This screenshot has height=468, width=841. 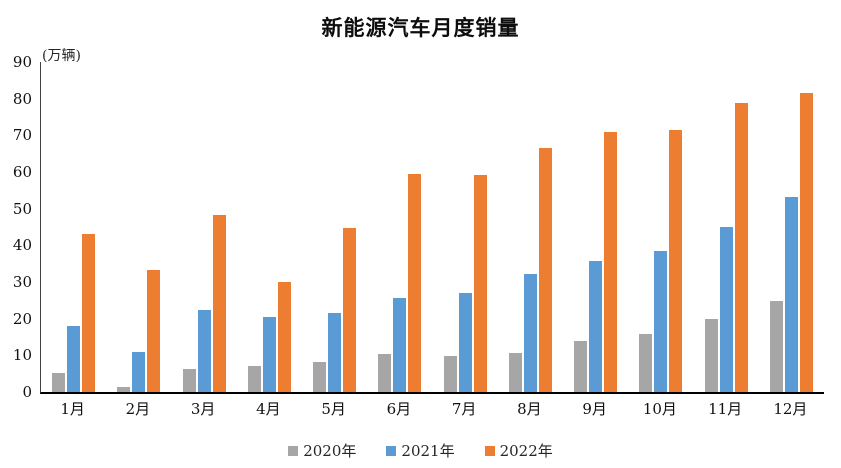 I want to click on y-tick-label-60: 60, so click(x=22, y=172).